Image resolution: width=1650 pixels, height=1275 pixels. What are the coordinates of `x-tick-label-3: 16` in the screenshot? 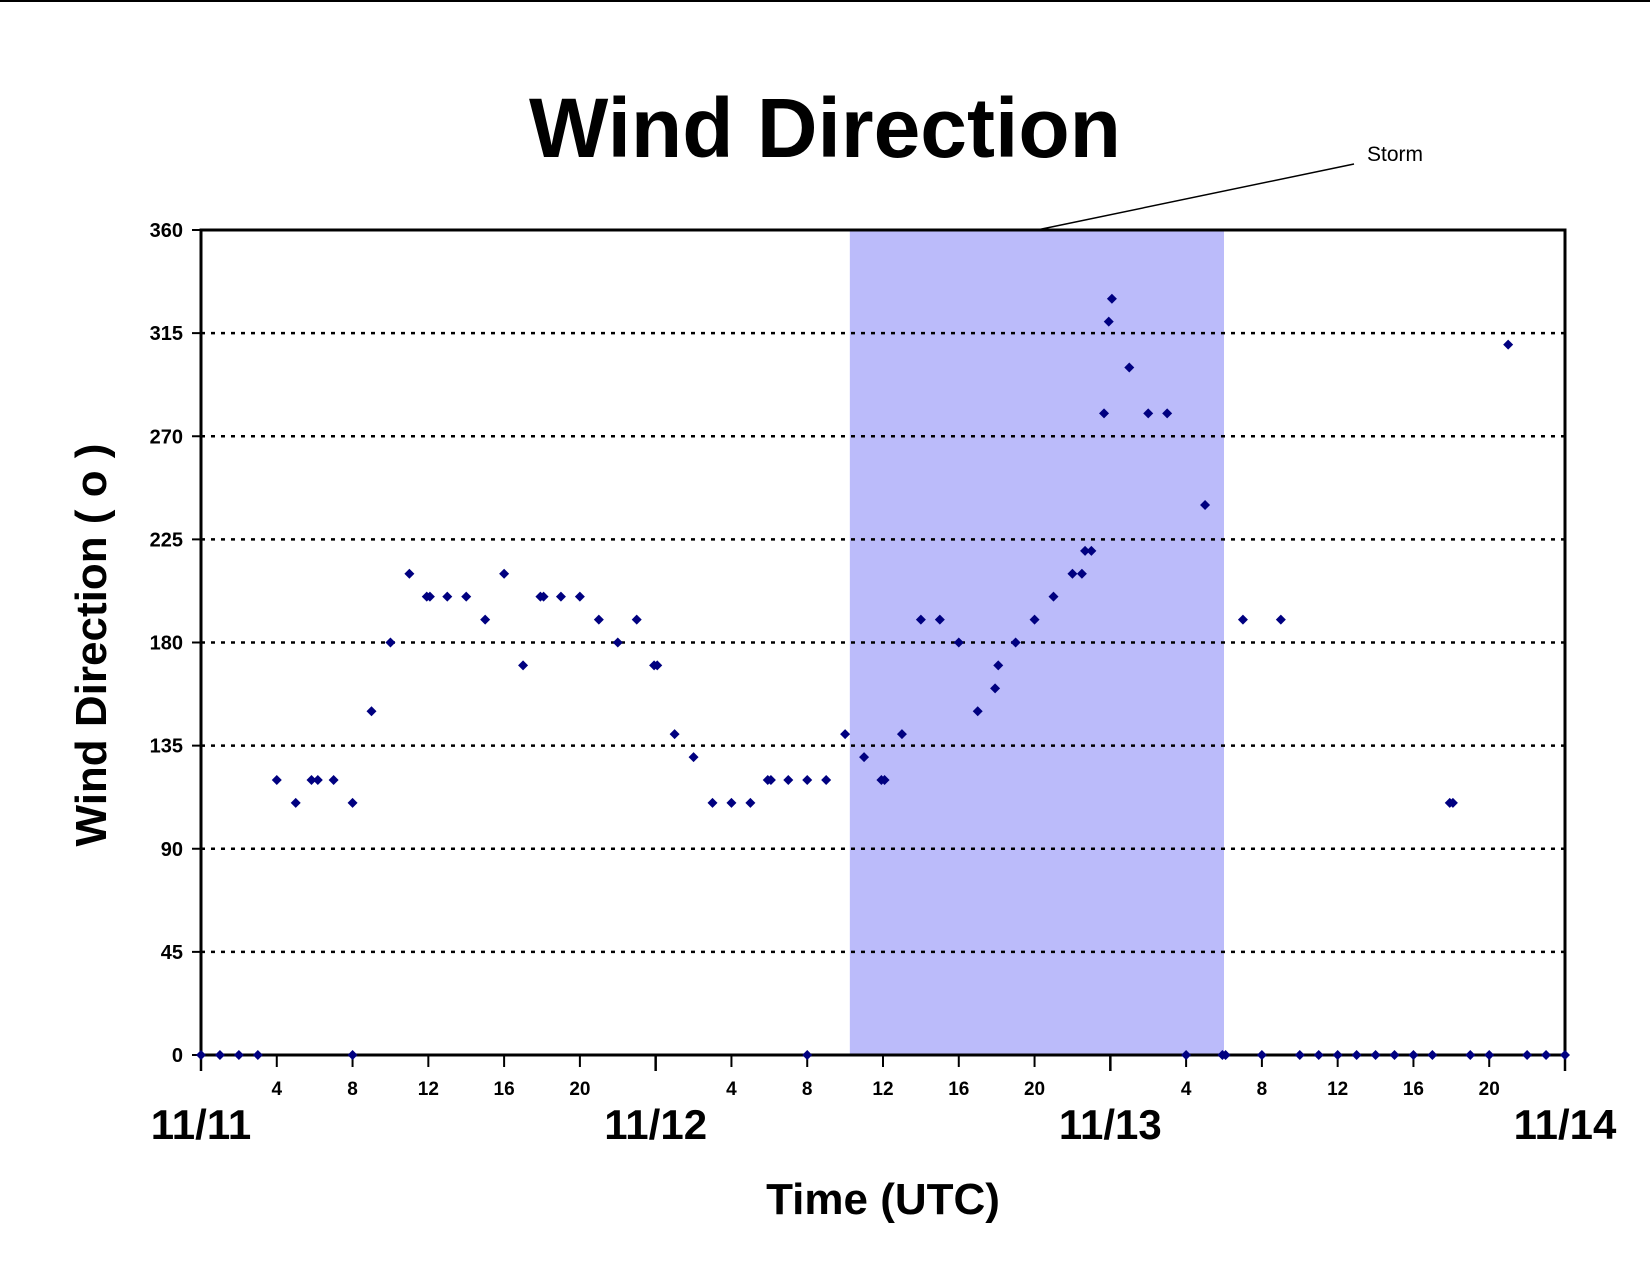 It's located at (504, 1089).